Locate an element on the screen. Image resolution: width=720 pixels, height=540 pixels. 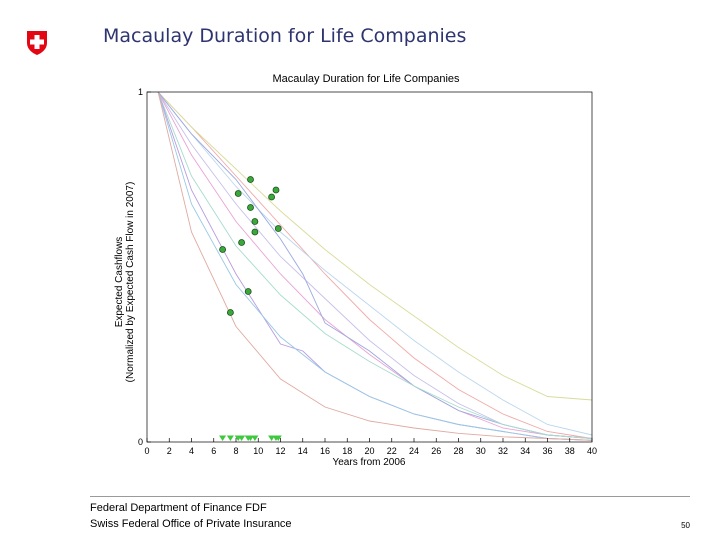
x-tick-label-0: 0 is located at coordinates (146, 451).